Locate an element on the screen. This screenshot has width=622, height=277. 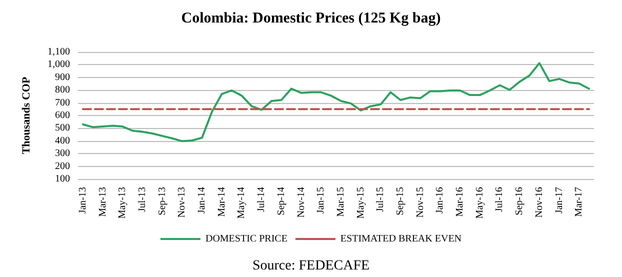
y-tick-label: 1,100 is located at coordinates (59, 52).